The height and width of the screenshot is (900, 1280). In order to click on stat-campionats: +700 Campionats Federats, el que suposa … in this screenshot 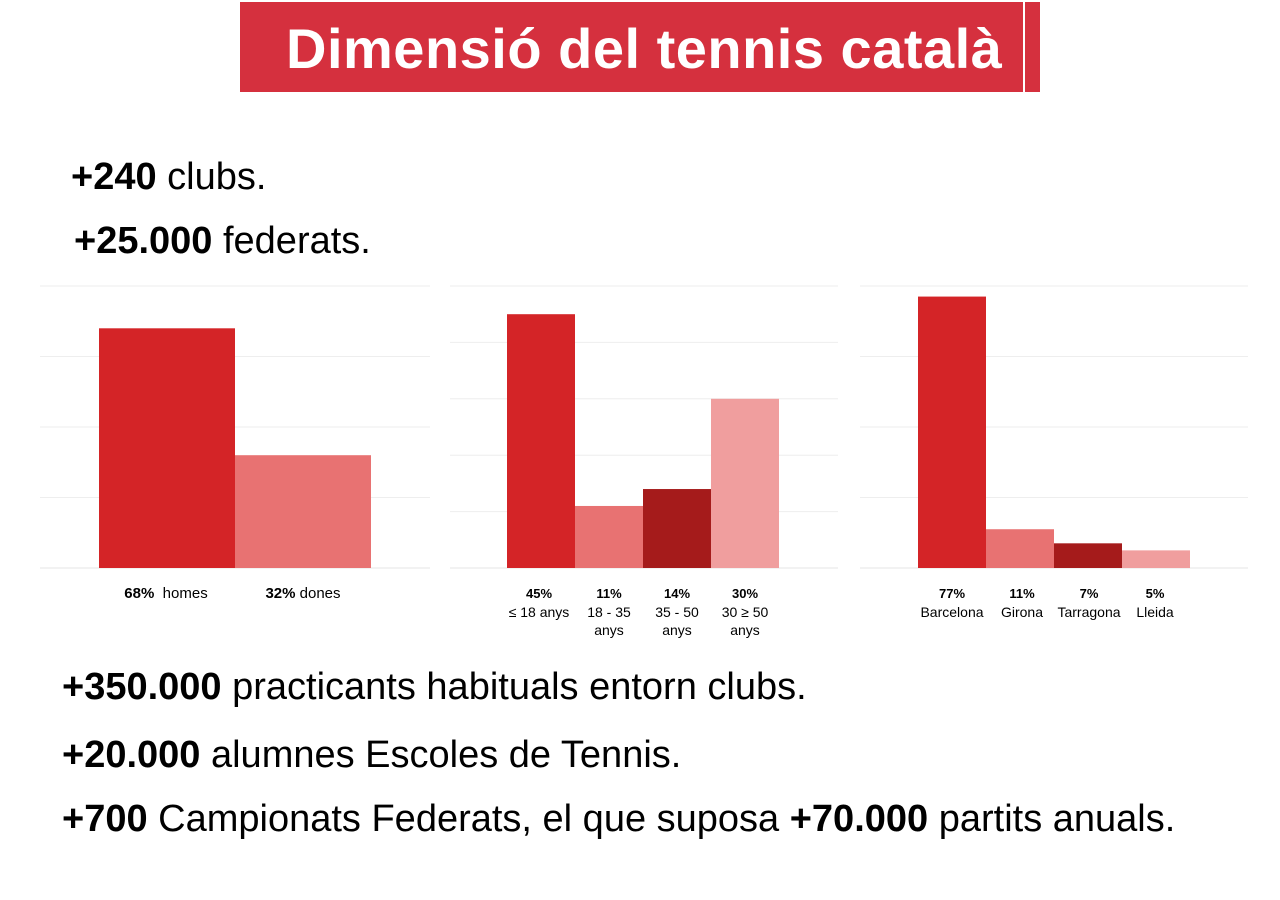, I will do `click(618, 819)`.